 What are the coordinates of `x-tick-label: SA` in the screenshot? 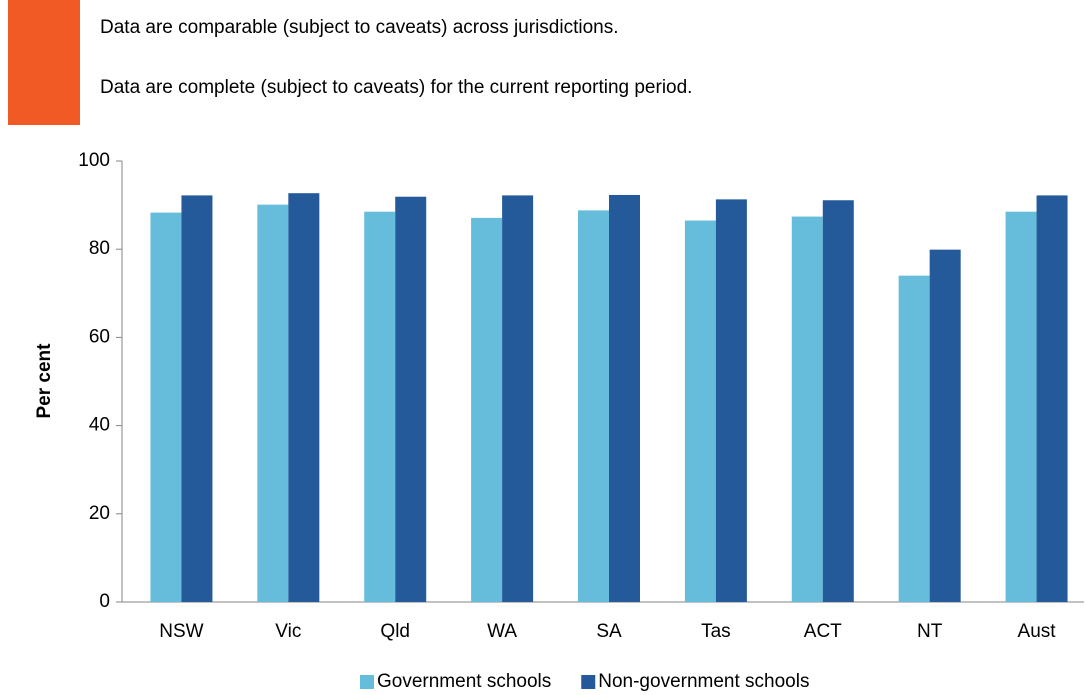 It's located at (609, 631).